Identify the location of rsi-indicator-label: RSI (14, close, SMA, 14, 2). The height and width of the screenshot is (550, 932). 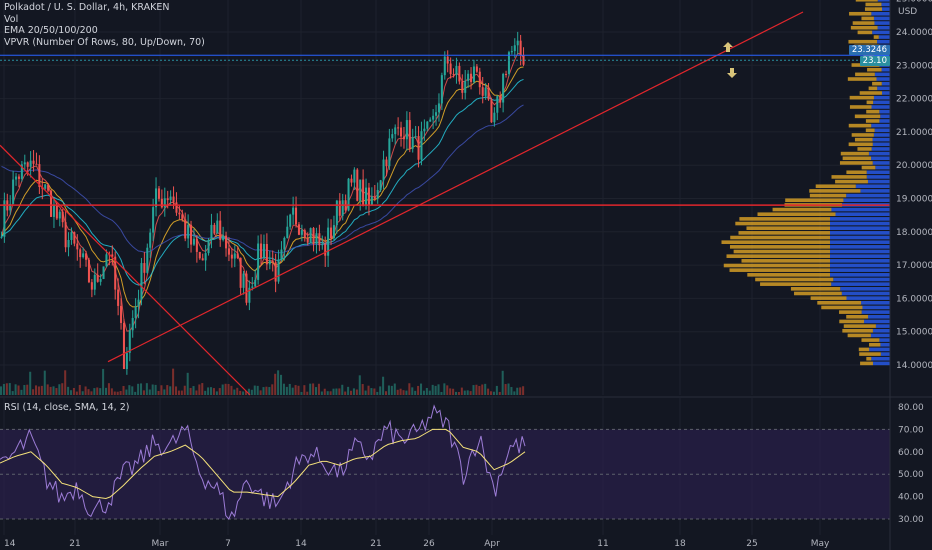
(67, 407).